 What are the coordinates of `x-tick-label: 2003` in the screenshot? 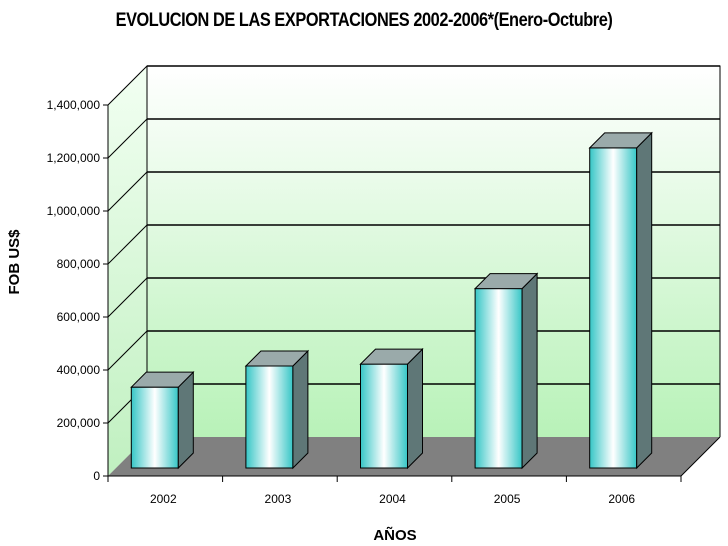 It's located at (278, 499).